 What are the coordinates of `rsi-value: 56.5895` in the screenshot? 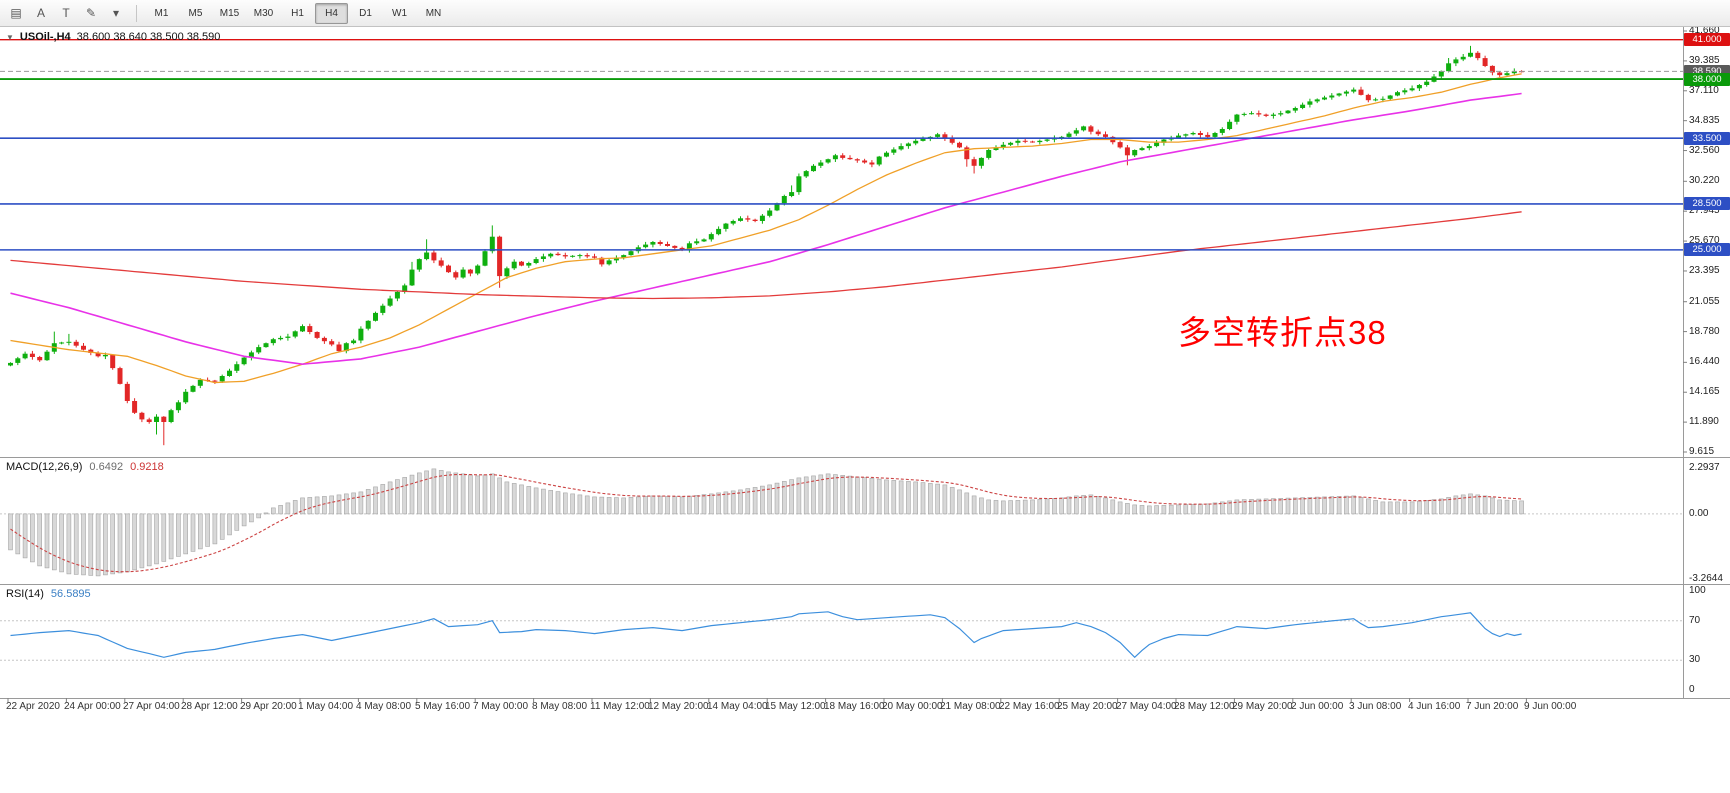 It's located at (70, 594).